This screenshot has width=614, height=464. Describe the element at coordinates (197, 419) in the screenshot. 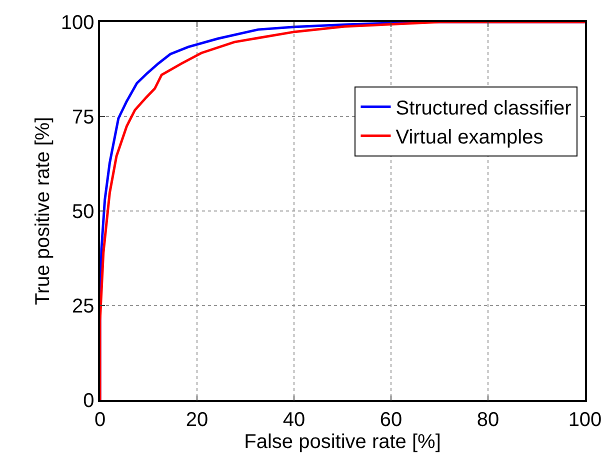

I see `x-tick-label: 20` at that location.